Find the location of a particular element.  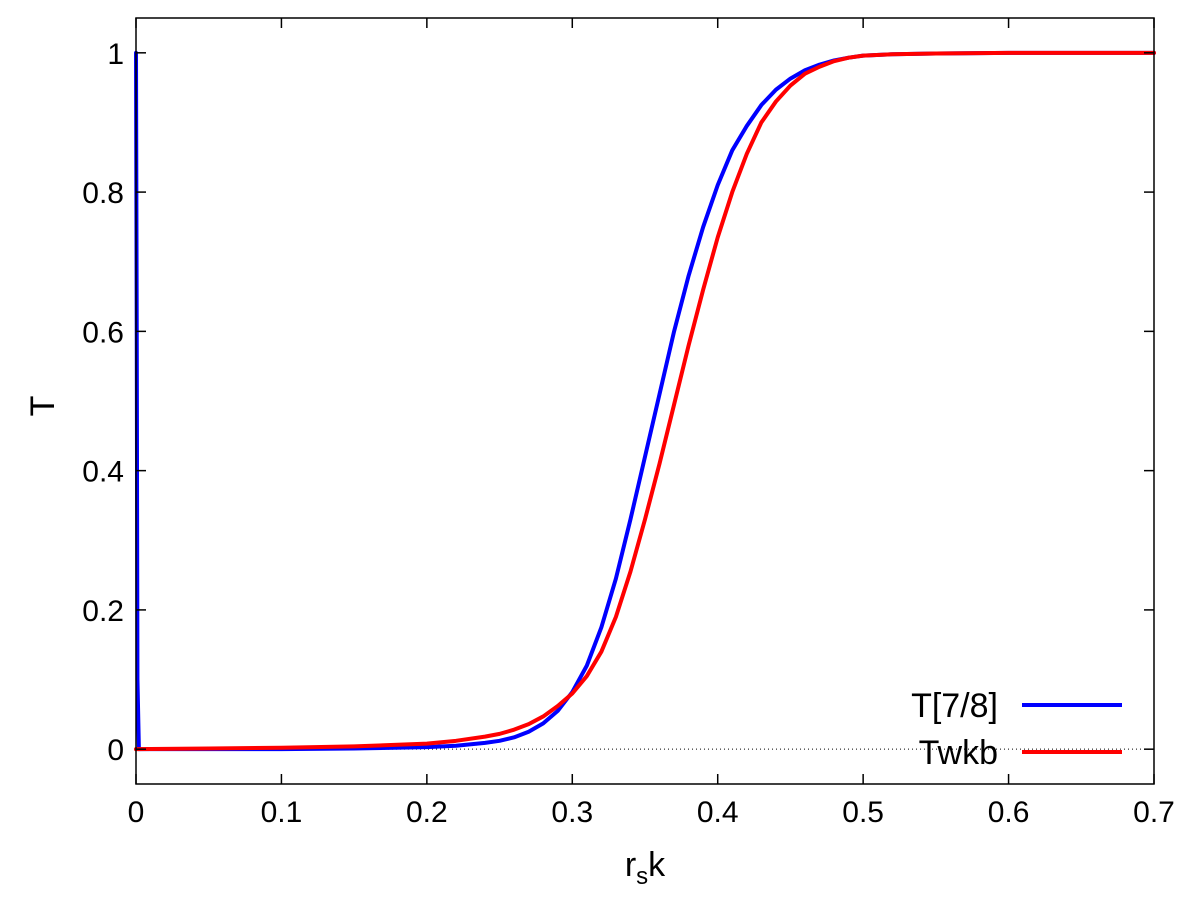

y-axis-label: T is located at coordinates (43, 406).